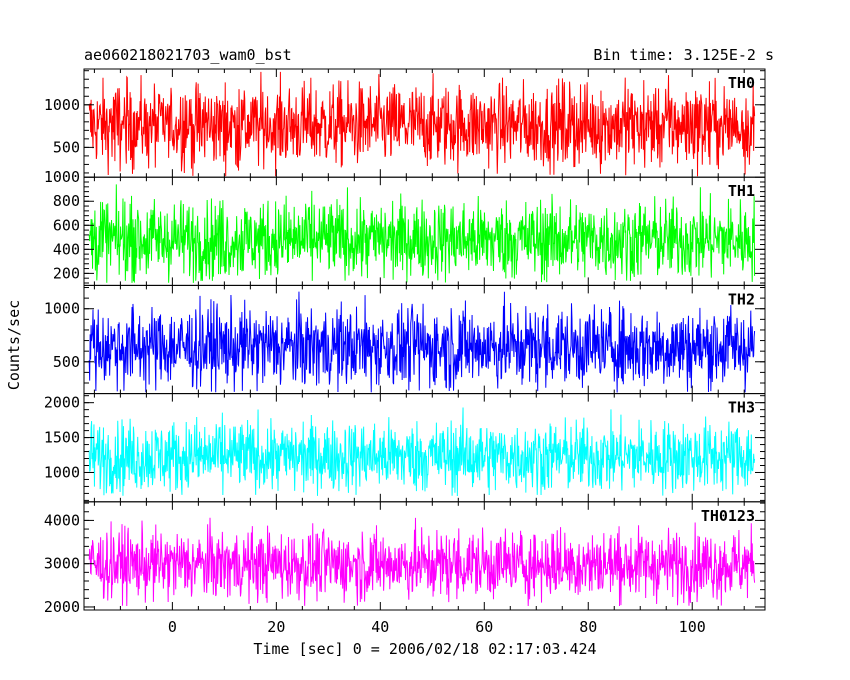 The image size is (850, 680). What do you see at coordinates (172, 627) in the screenshot?
I see `x-tick-label: 0` at bounding box center [172, 627].